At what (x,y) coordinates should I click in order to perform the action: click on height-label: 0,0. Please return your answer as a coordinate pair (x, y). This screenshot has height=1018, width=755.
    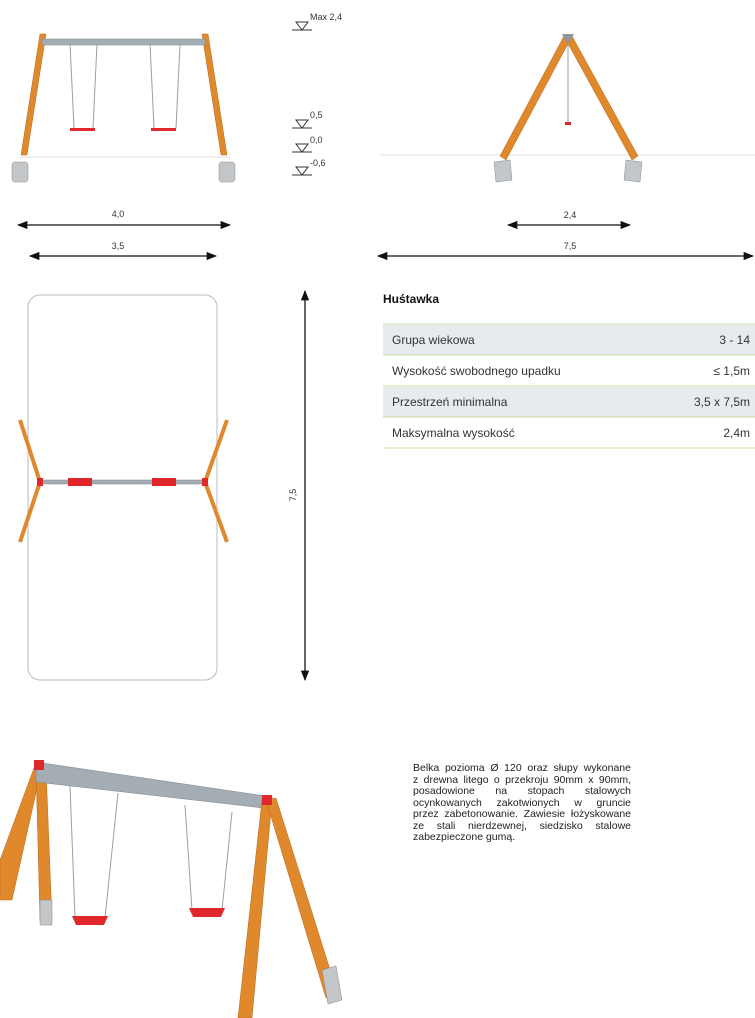
    Looking at the image, I should click on (316, 140).